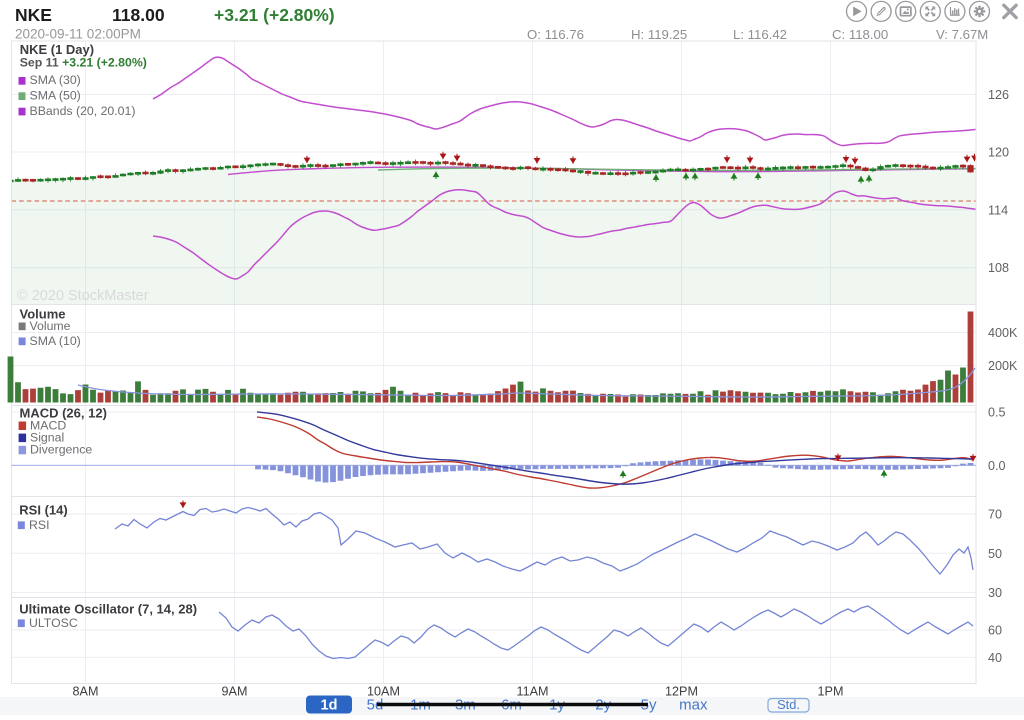 The height and width of the screenshot is (720, 1024). What do you see at coordinates (383, 692) in the screenshot?
I see `svg-text: 10AM` at bounding box center [383, 692].